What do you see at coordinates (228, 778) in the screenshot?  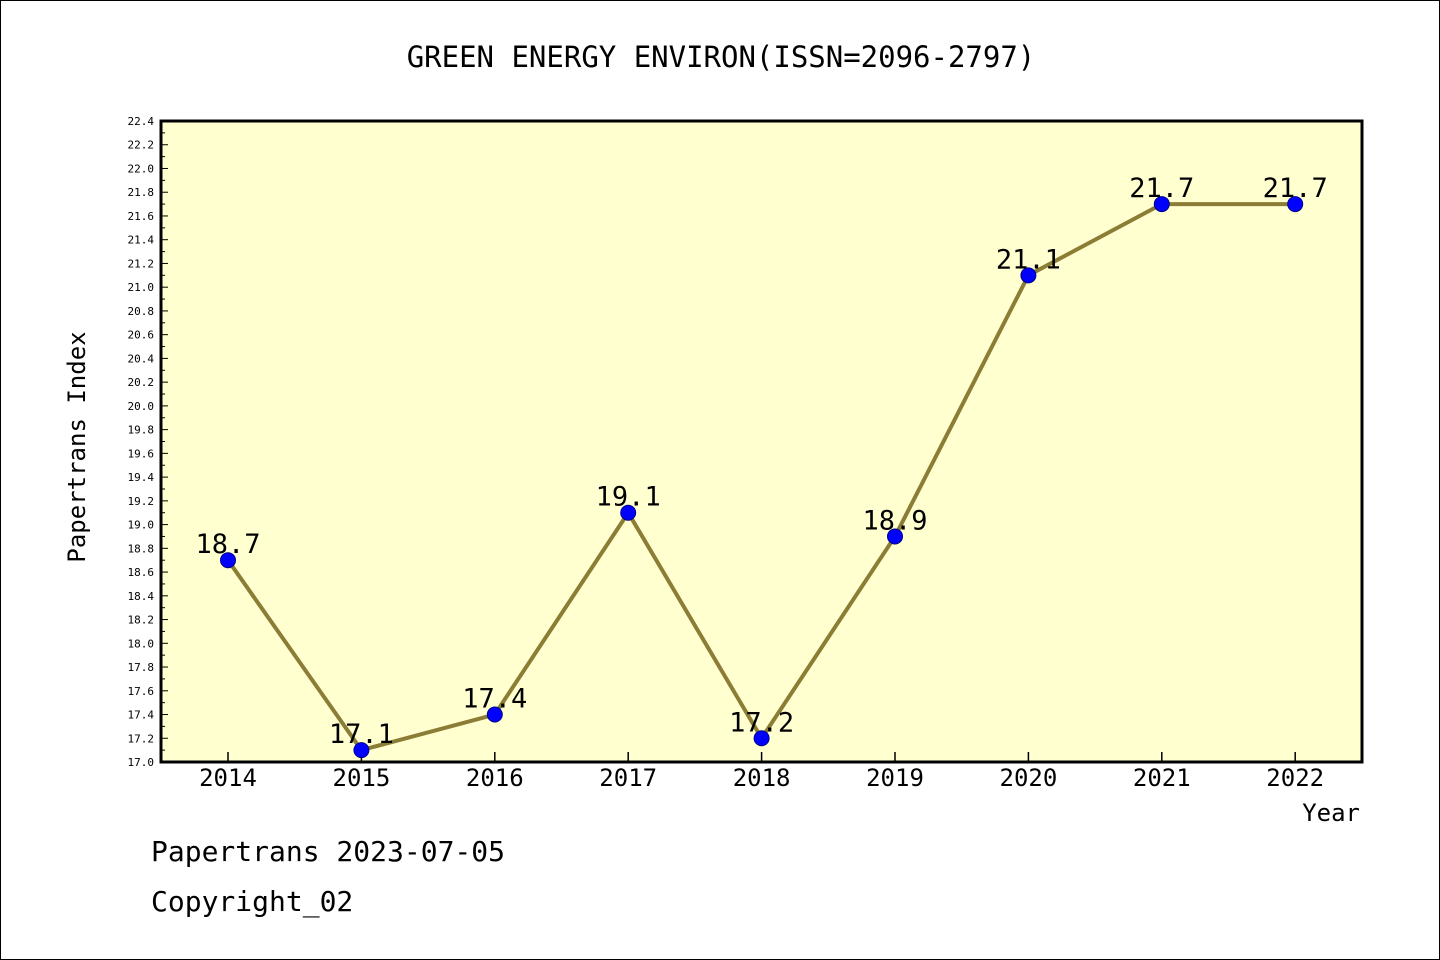 I see `x-tick-label: 2014` at bounding box center [228, 778].